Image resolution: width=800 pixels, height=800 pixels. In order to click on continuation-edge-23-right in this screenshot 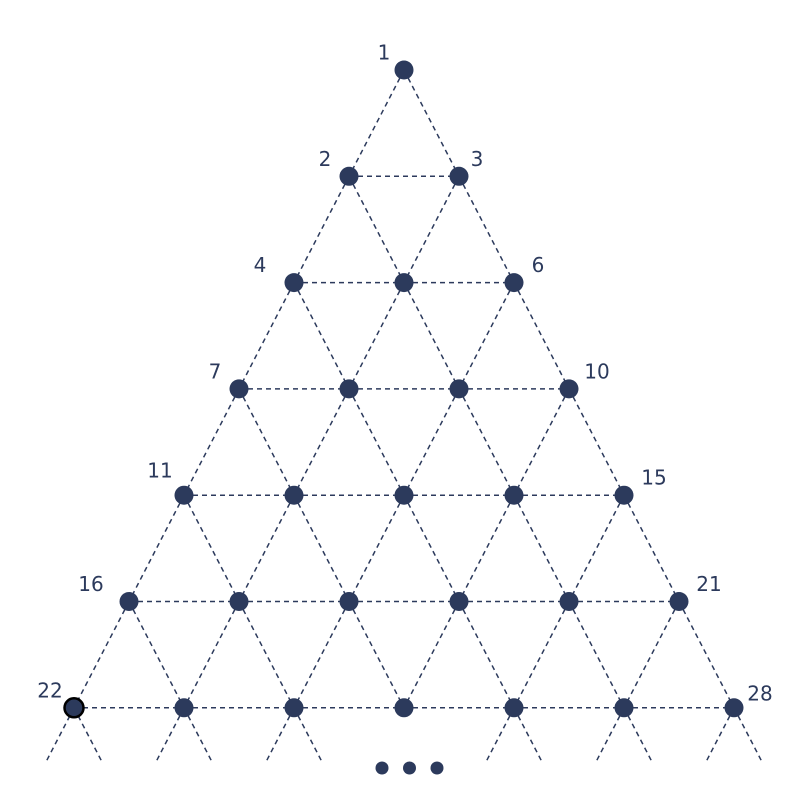, I will do `click(198, 734)`.